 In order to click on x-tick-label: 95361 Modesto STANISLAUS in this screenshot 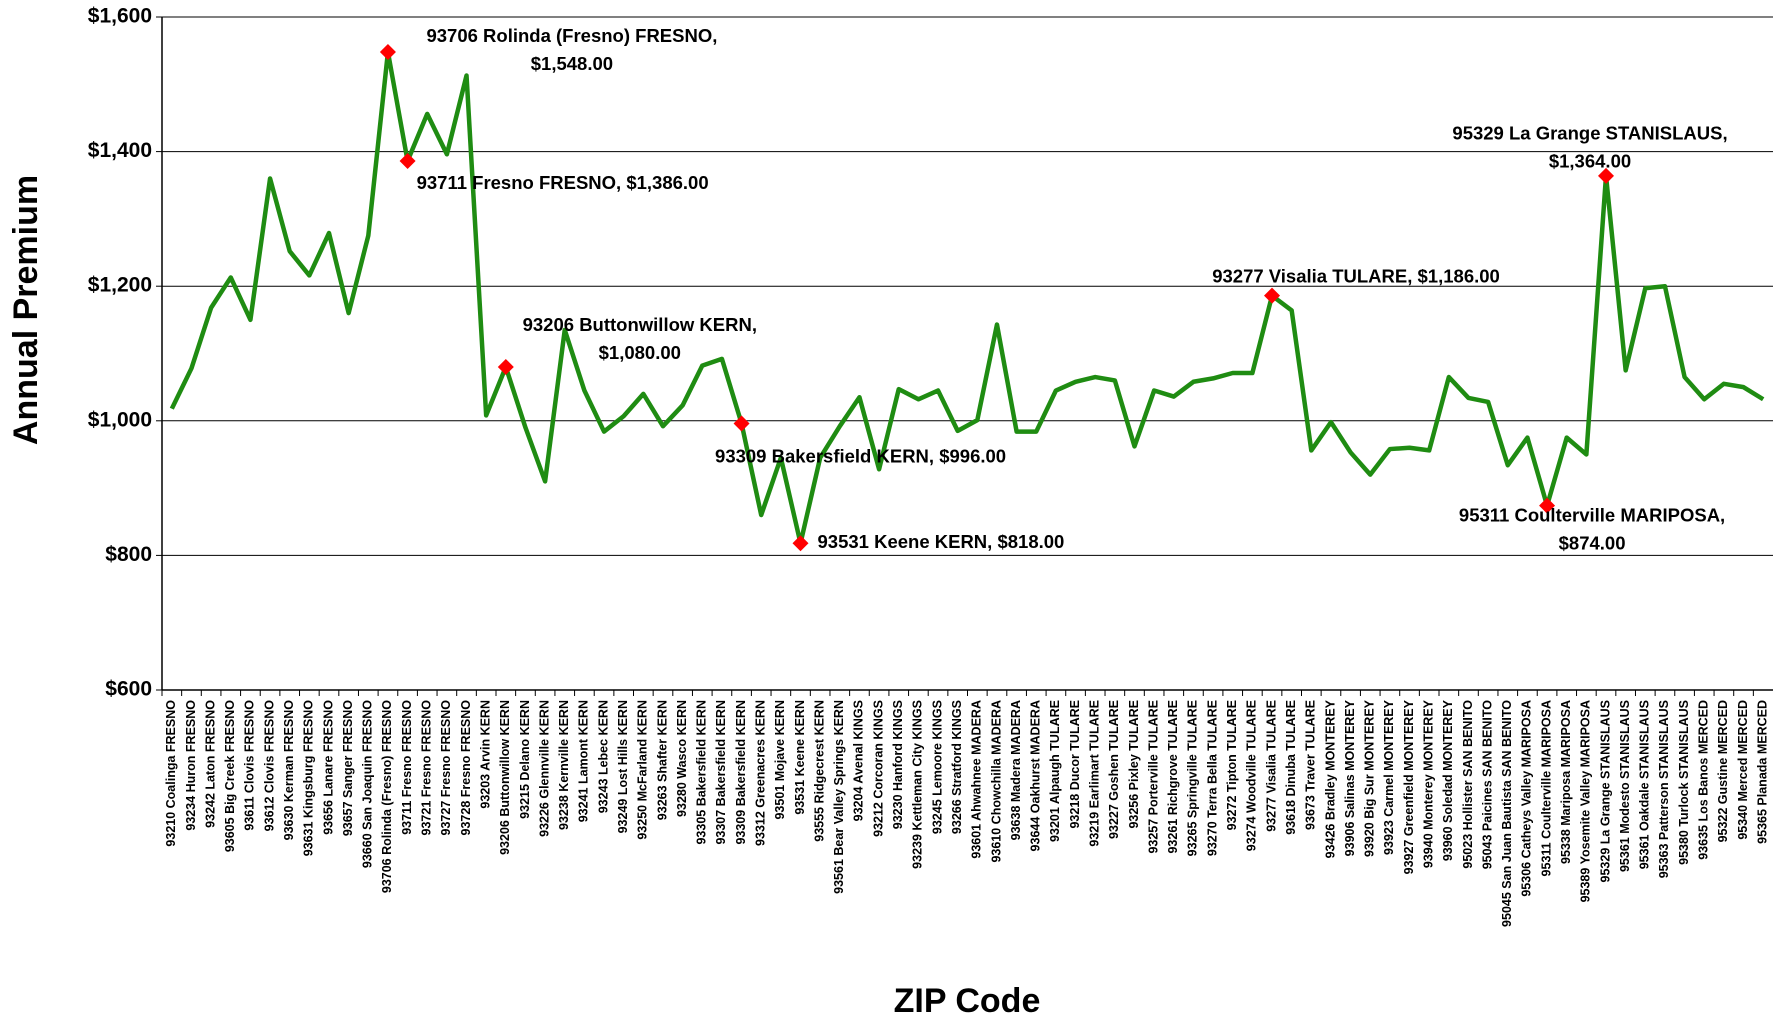, I will do `click(1625, 786)`.